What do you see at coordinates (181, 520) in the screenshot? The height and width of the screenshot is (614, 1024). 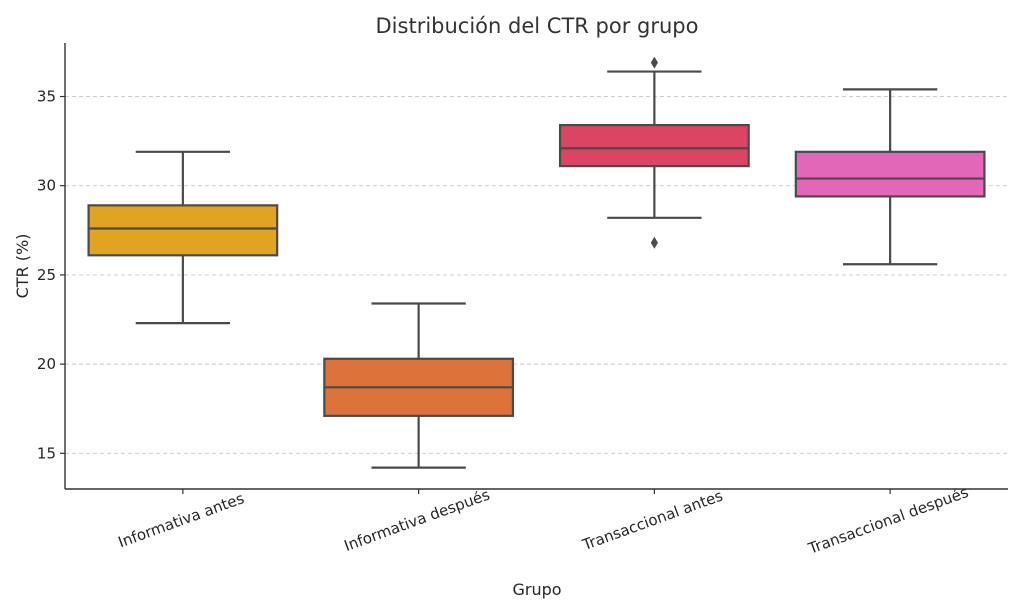 I see `x-tick-label: Informativa antes` at bounding box center [181, 520].